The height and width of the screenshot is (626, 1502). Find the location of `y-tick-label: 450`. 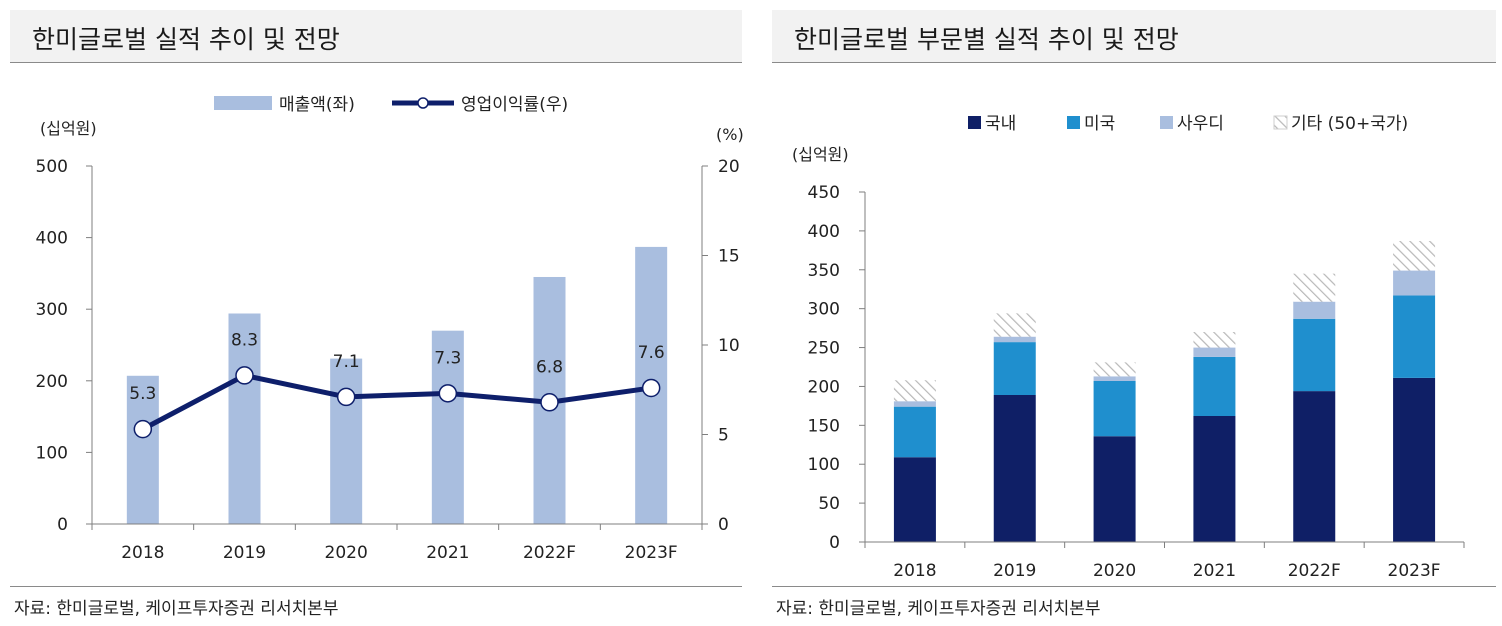

y-tick-label: 450 is located at coordinates (824, 193).